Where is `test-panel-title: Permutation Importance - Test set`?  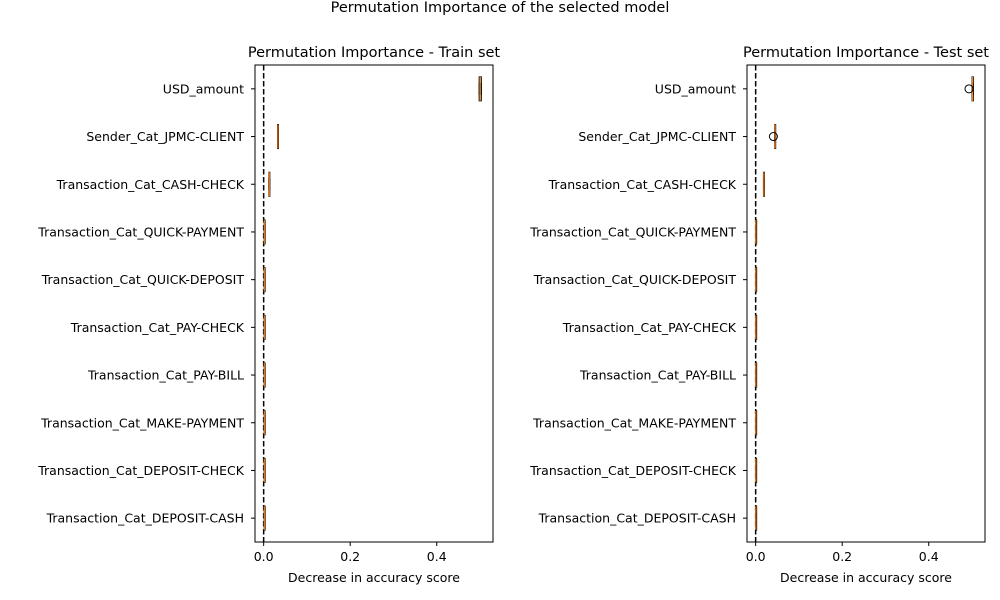
test-panel-title: Permutation Importance - Test set is located at coordinates (866, 53).